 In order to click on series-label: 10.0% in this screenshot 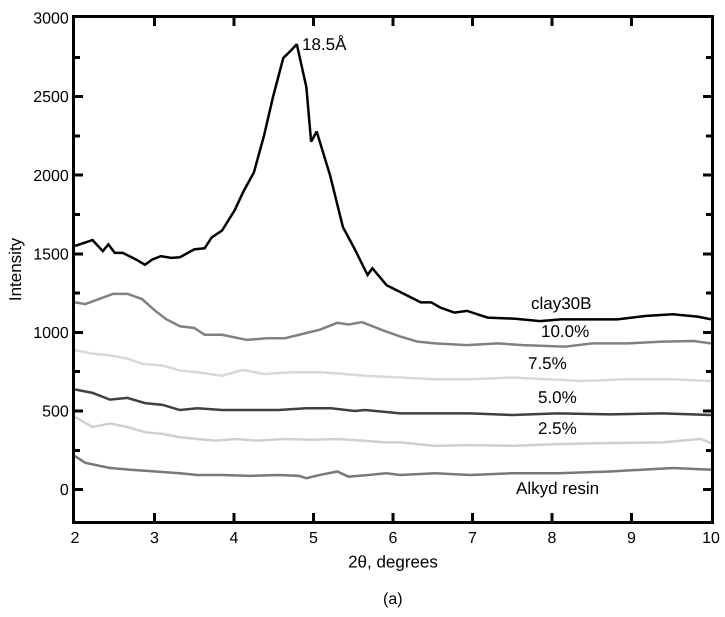, I will do `click(565, 331)`.